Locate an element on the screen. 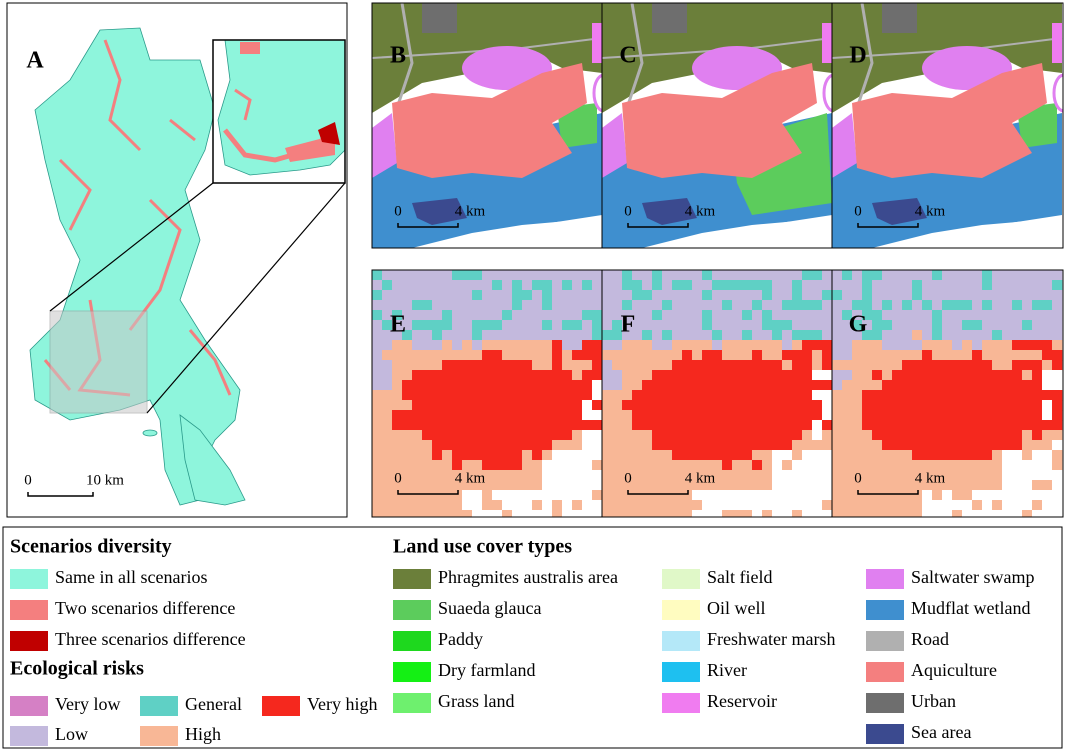  legend-swatch is located at coordinates (412, 641).